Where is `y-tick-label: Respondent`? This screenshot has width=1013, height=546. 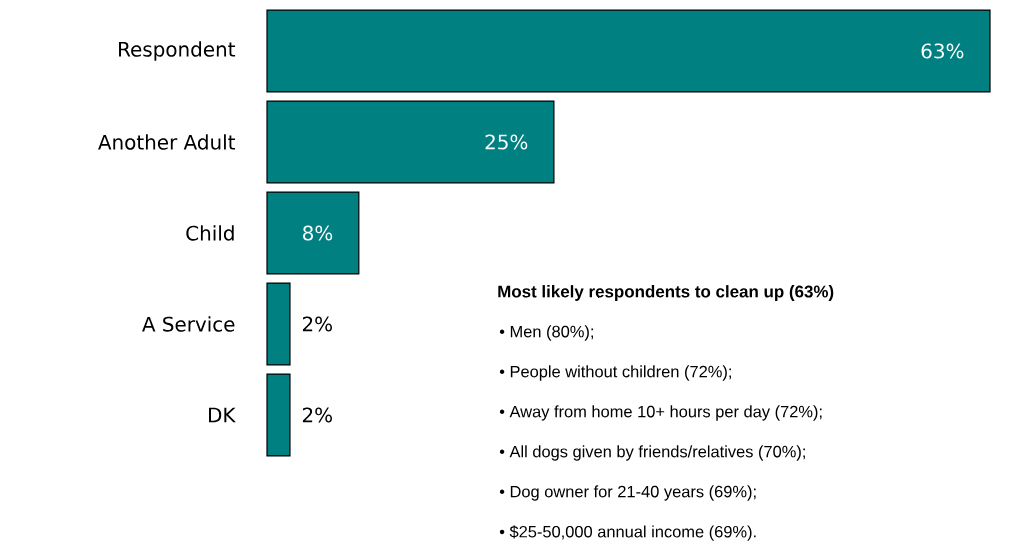
y-tick-label: Respondent is located at coordinates (177, 51).